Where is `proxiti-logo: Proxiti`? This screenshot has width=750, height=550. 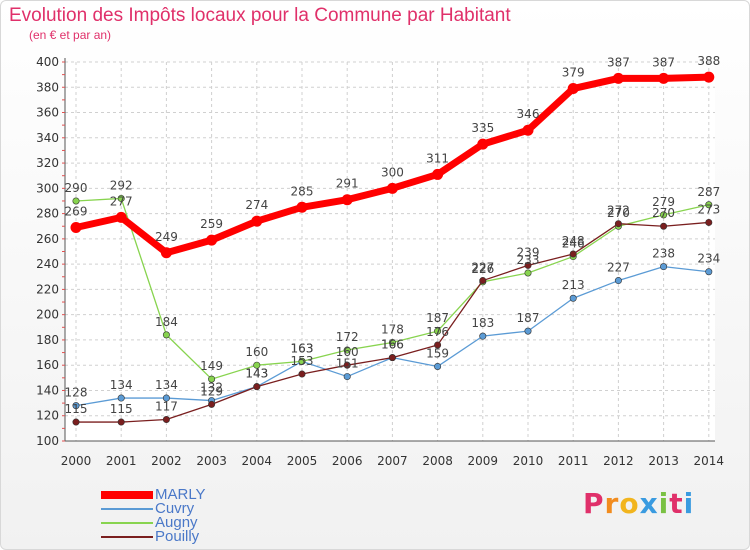 proxiti-logo: Proxiti is located at coordinates (638, 503).